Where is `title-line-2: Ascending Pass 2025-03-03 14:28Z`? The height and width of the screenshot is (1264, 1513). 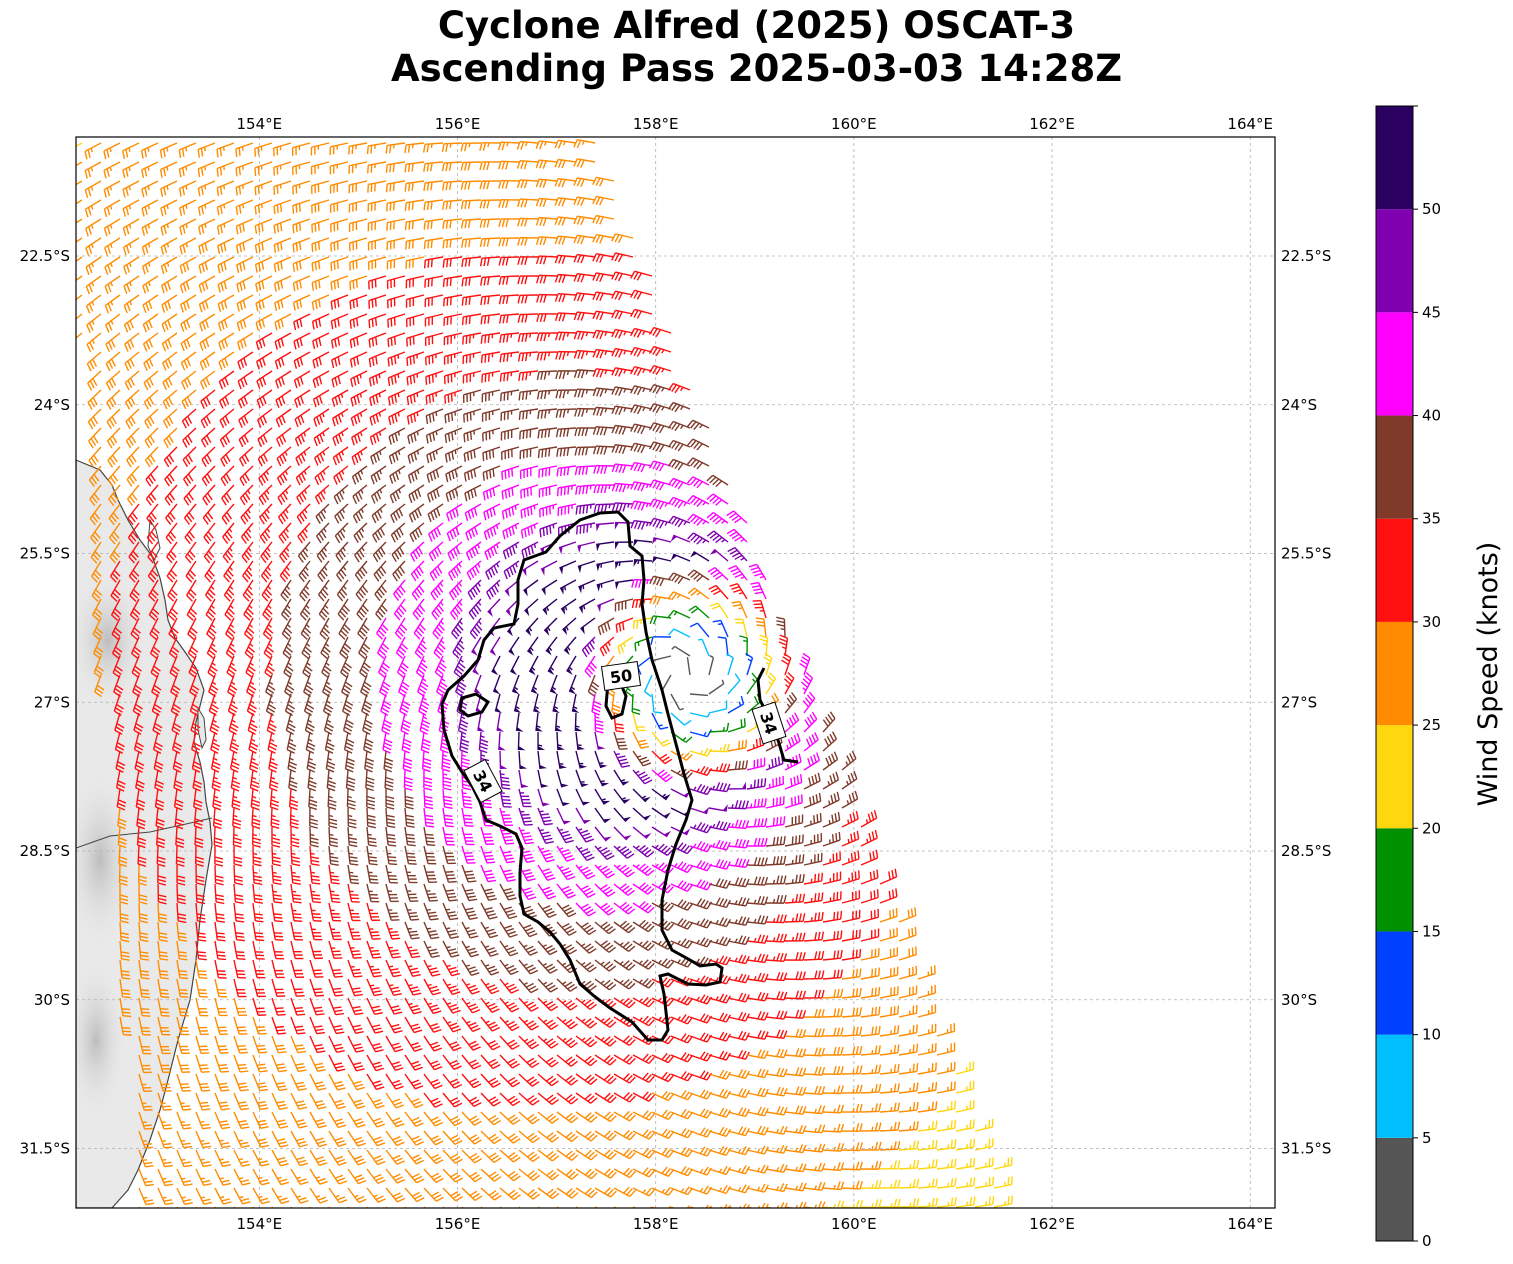
title-line-2: Ascending Pass 2025-03-03 14:28Z is located at coordinates (756, 68).